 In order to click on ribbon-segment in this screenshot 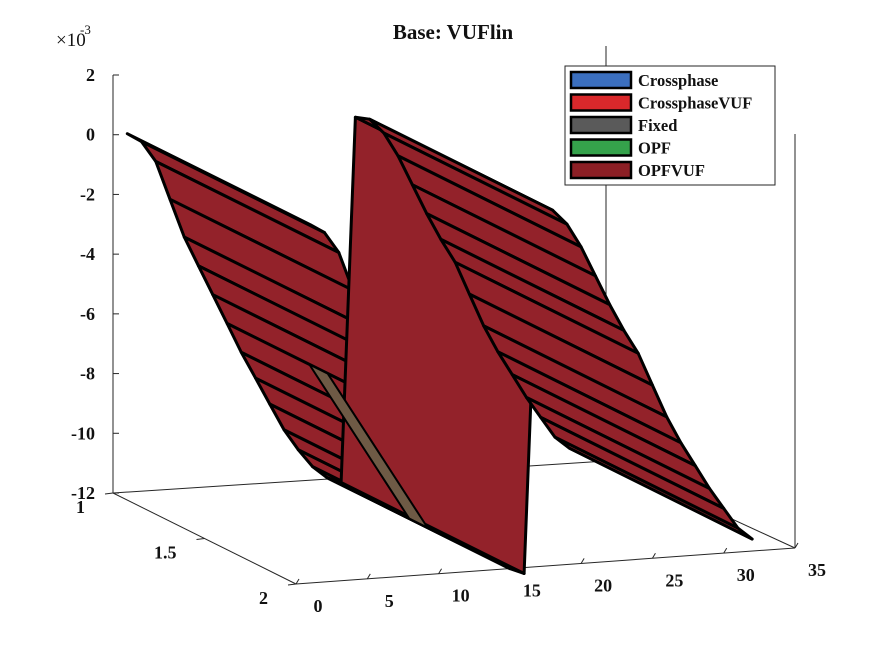, I will do `click(653, 488)`.